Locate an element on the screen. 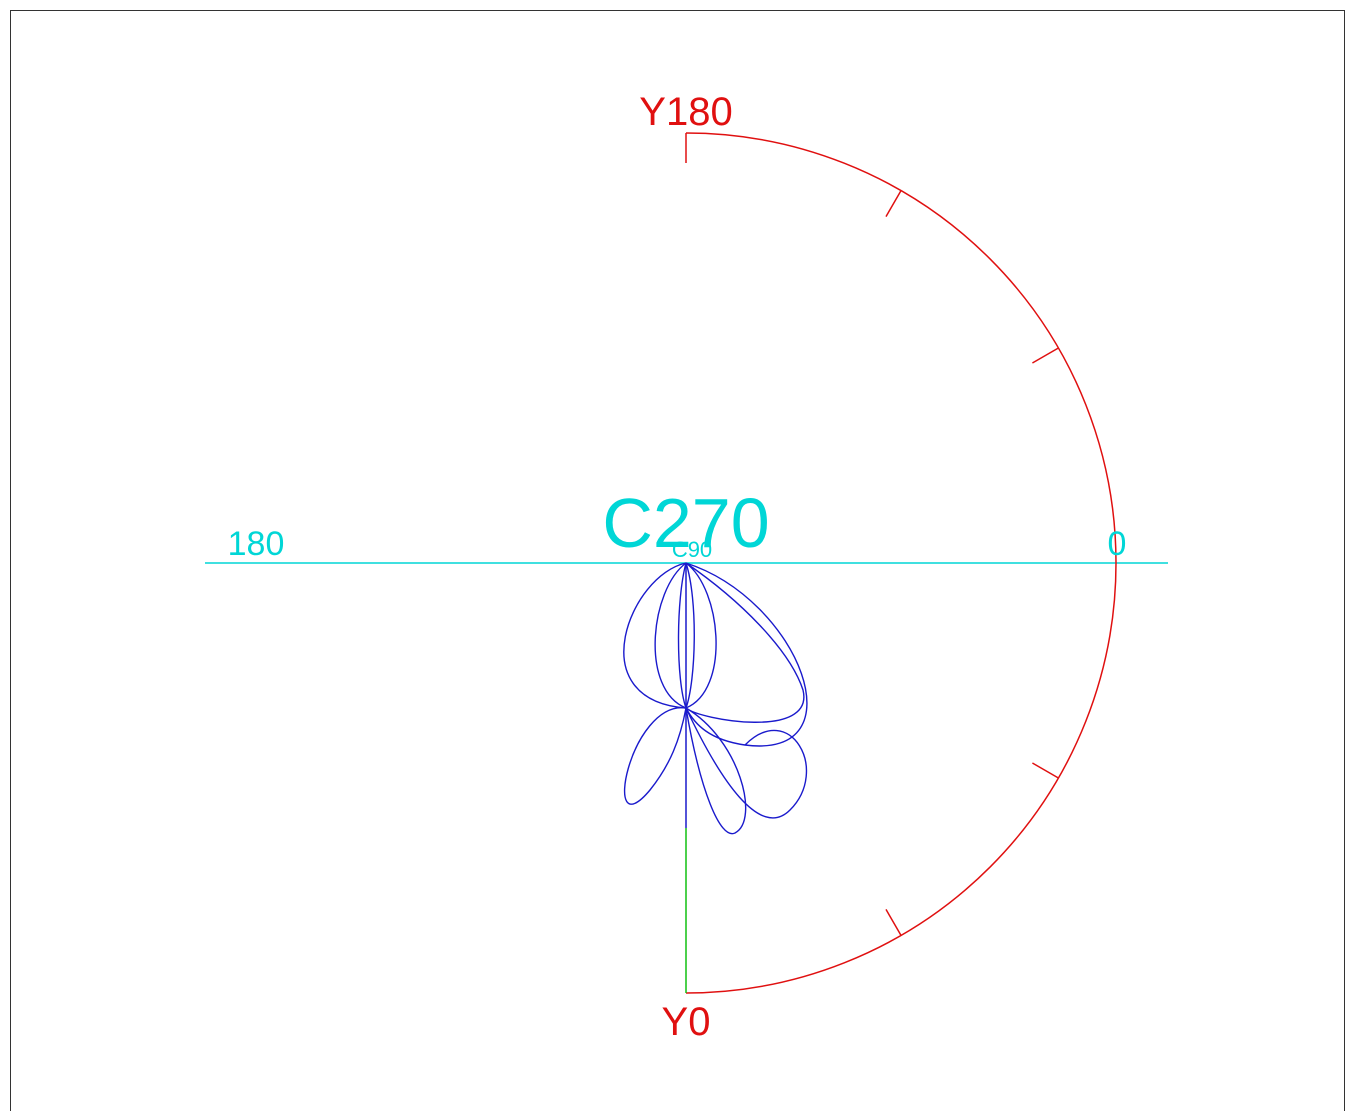 This screenshot has height=1111, width=1354. arc-ticks is located at coordinates (972, 563).